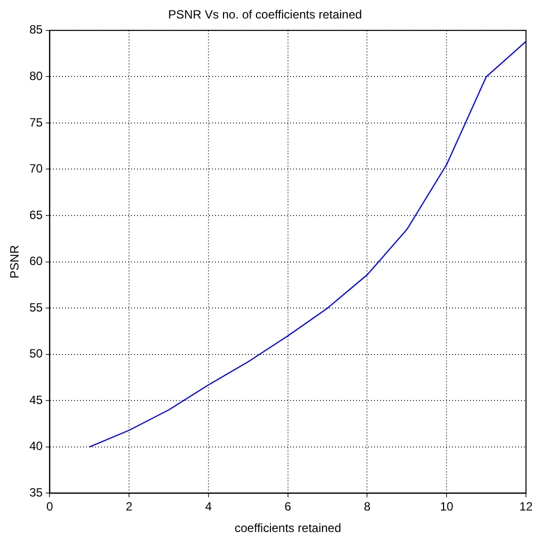  Describe the element at coordinates (447, 507) in the screenshot. I see `x-tick-label: 10` at that location.